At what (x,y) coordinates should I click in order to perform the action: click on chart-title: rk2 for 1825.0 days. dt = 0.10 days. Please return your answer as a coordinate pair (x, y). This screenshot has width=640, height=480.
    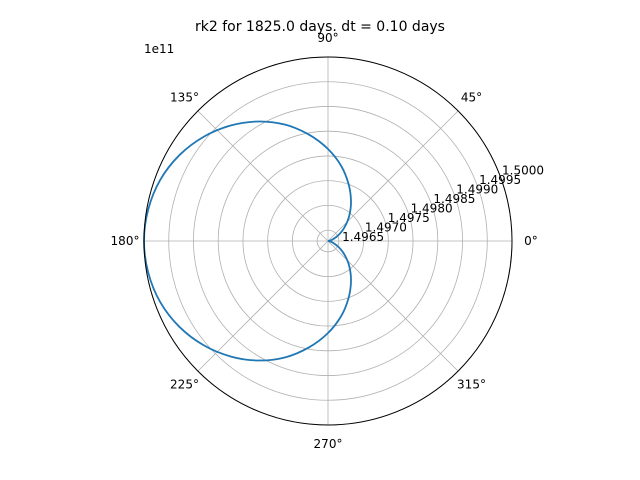
    Looking at the image, I should click on (320, 27).